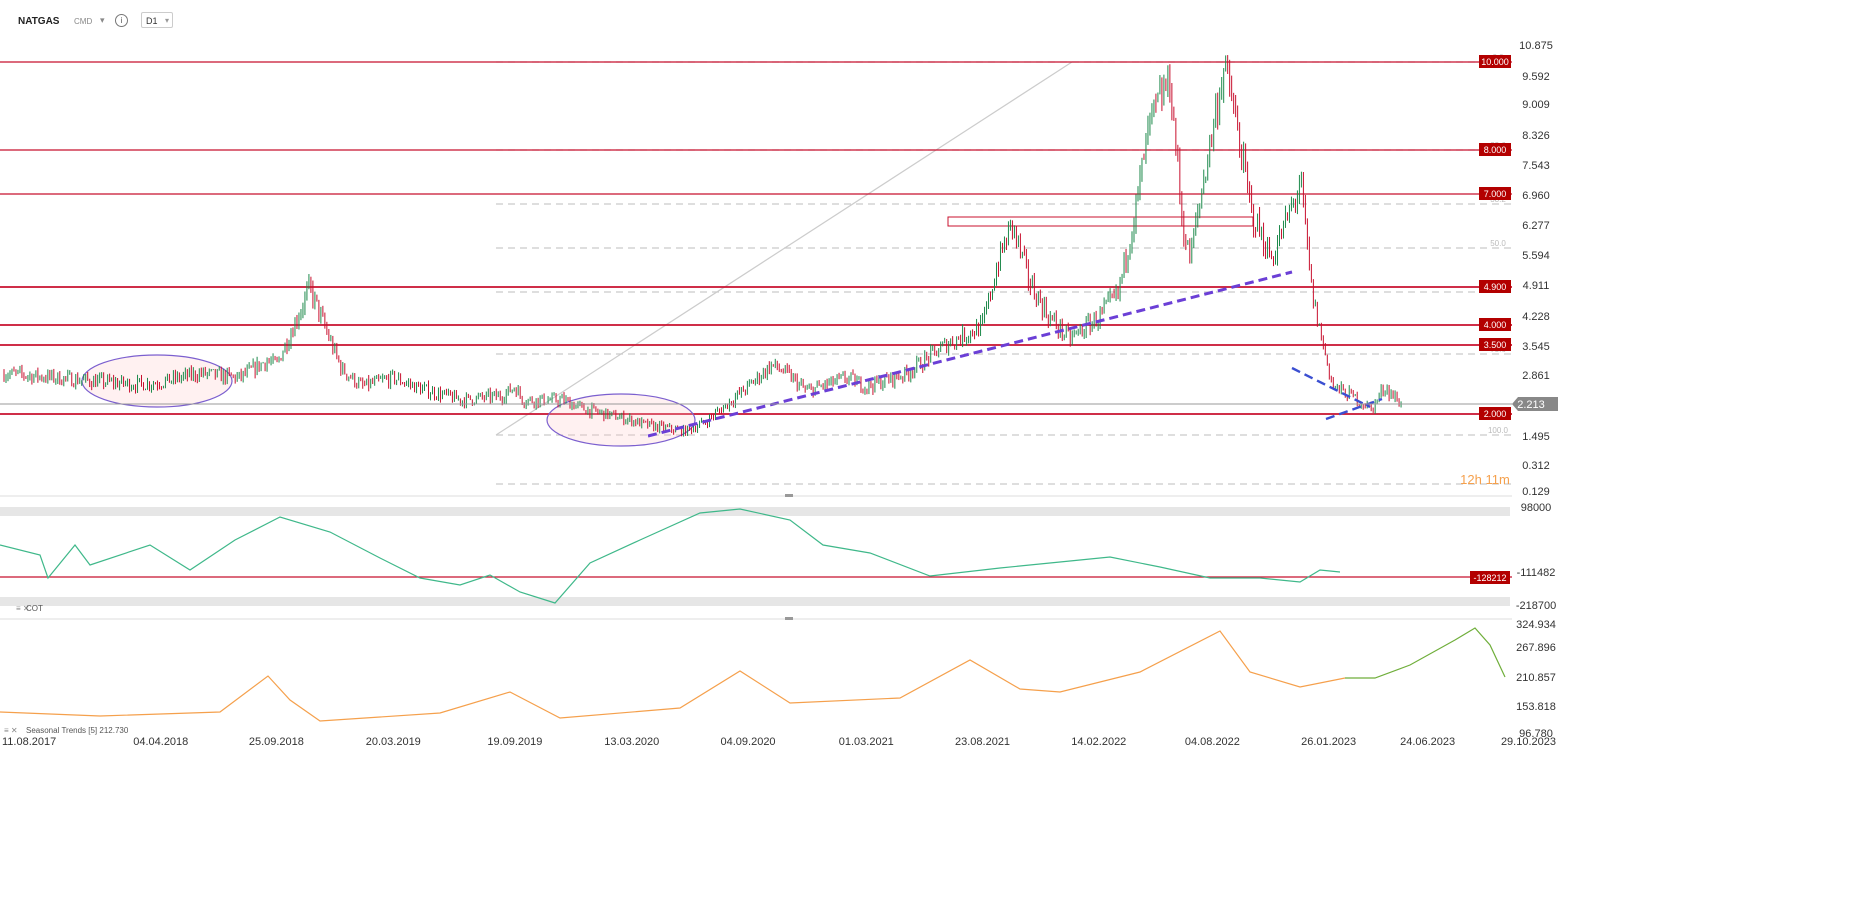 The height and width of the screenshot is (909, 1866). I want to click on level-badge-label: 4.000, so click(1495, 325).